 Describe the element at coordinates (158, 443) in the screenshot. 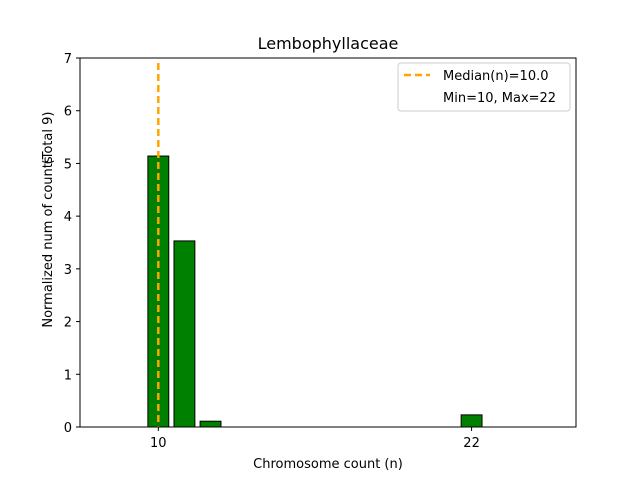

I see `x-tick-label-10: 10` at that location.